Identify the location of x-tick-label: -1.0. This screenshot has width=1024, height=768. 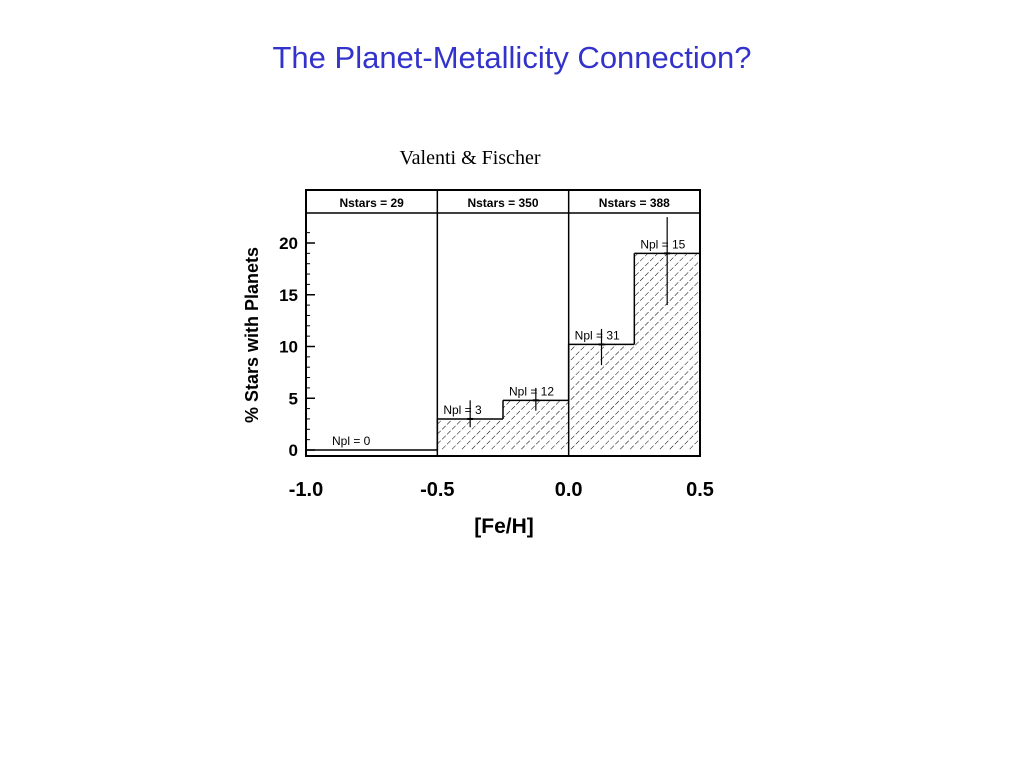
(306, 490).